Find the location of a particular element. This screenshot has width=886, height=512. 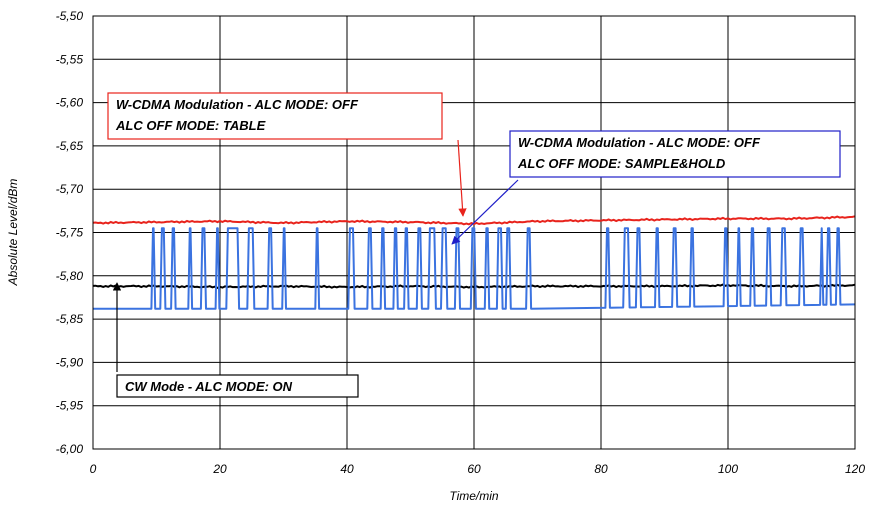

x-tick-labels: 0 20 40 60 80 100 120 is located at coordinates (478, 469).